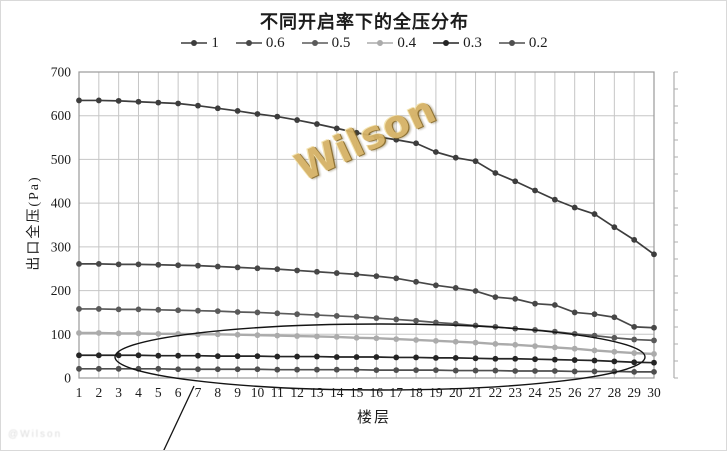  I want to click on y-tick-label: 300, so click(61, 246).